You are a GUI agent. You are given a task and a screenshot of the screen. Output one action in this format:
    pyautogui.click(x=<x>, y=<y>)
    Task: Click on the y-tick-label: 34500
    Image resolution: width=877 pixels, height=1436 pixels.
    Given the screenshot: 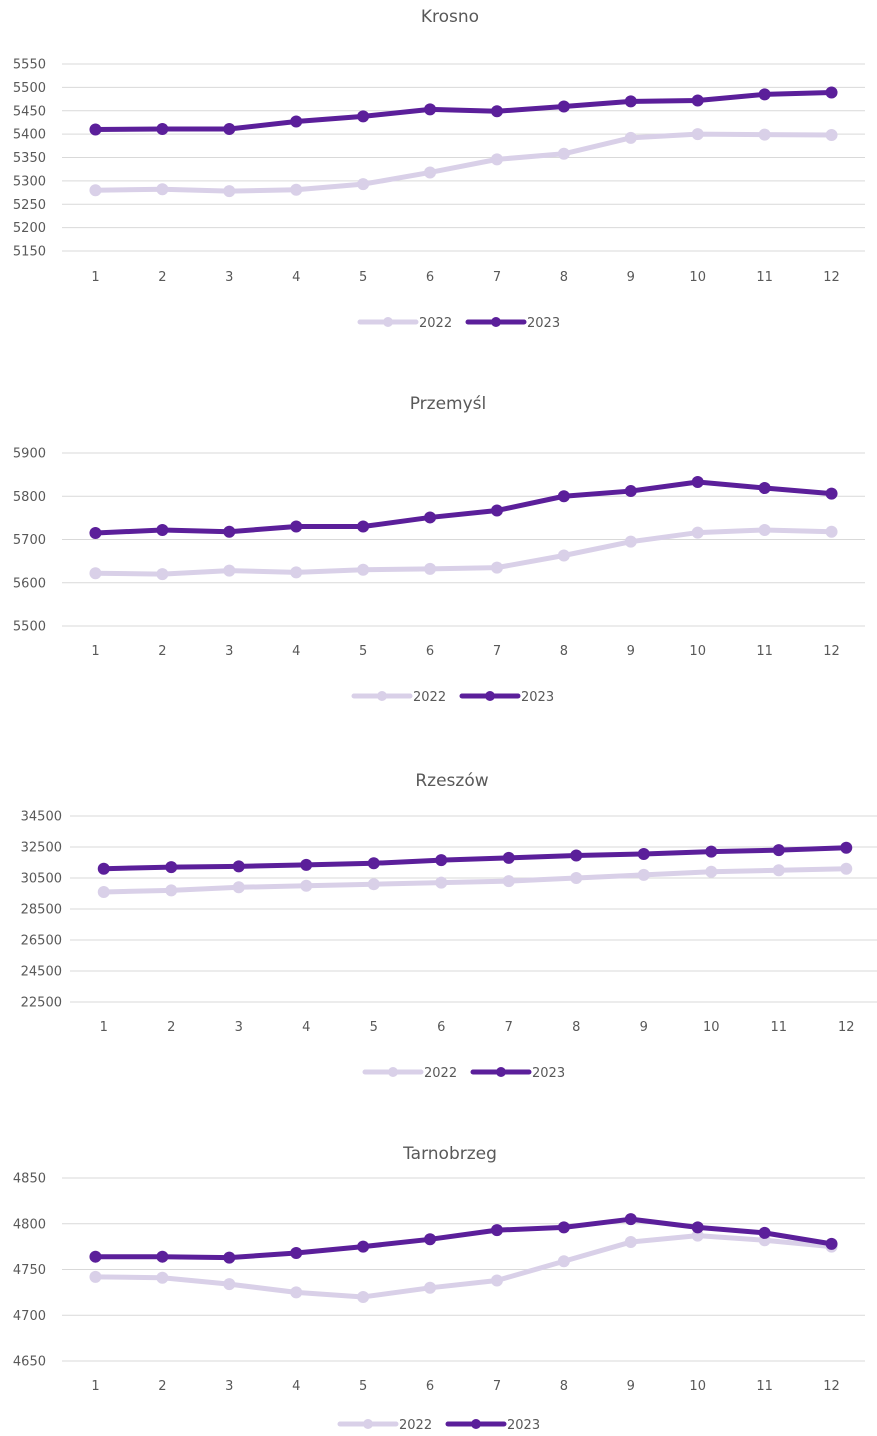 What is the action you would take?
    pyautogui.click(x=41, y=817)
    